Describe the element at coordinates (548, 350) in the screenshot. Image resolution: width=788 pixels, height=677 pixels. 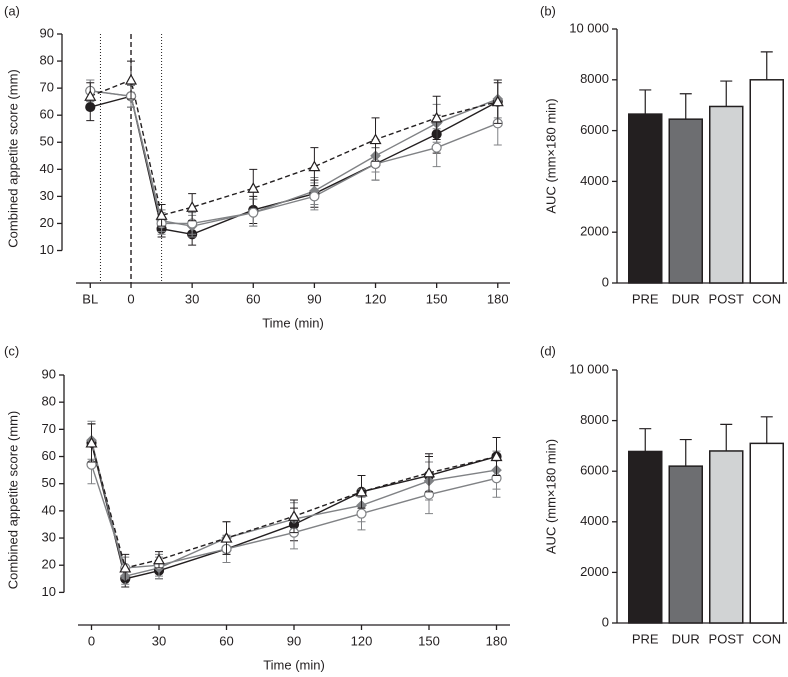
I see `panel-label: (d)` at that location.